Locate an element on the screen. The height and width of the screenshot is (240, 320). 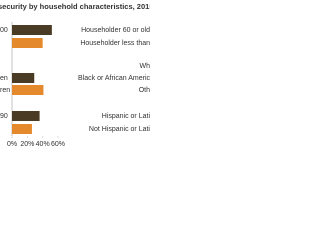
y-tick-label: 00 is located at coordinates (4, 30).